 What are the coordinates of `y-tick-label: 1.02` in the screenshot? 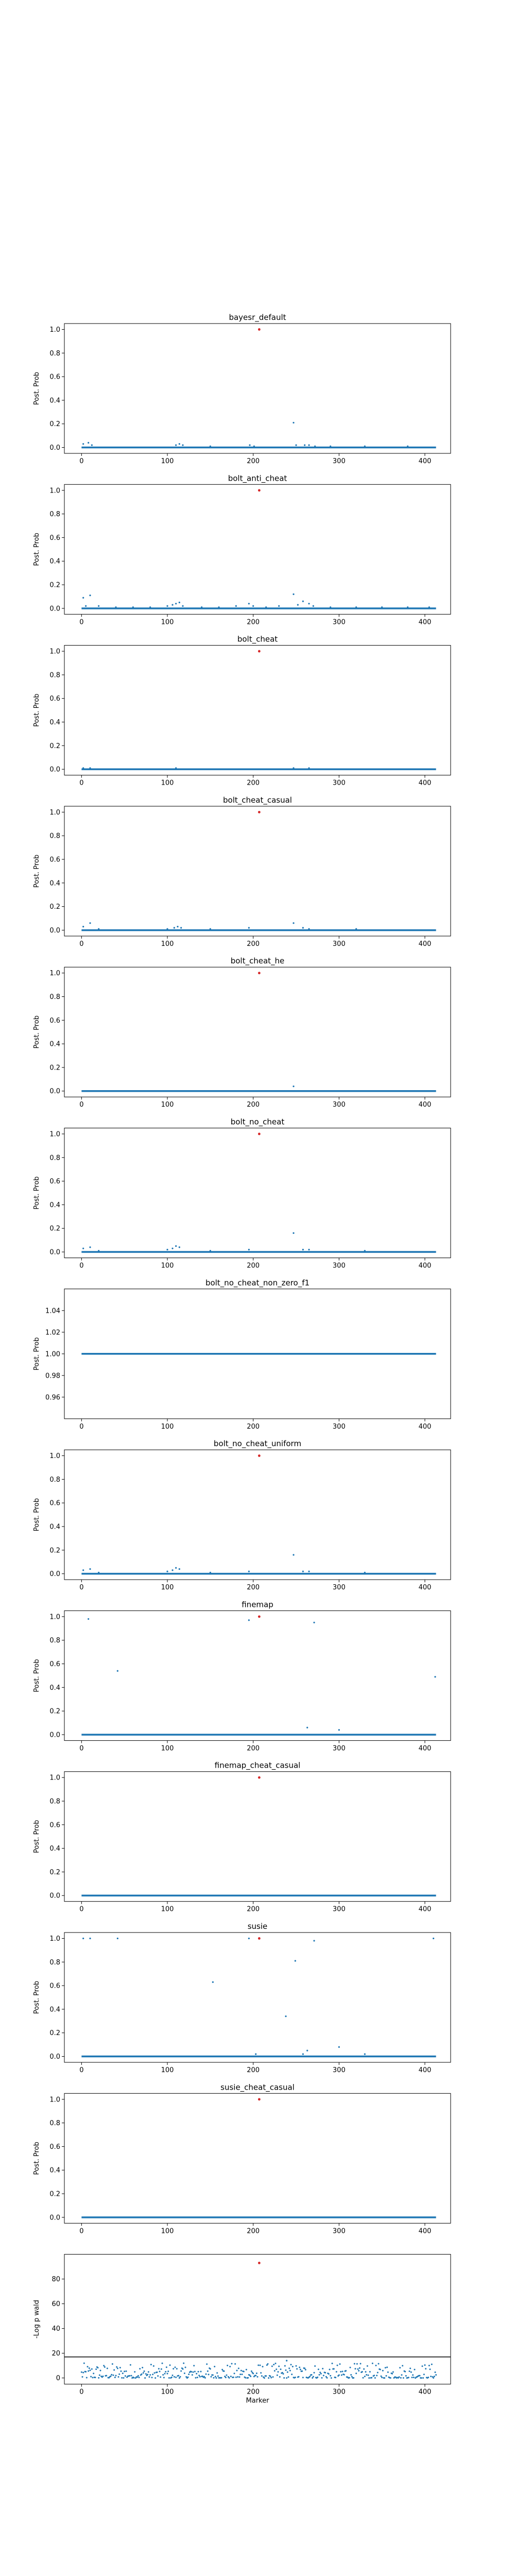 It's located at (52, 1332).